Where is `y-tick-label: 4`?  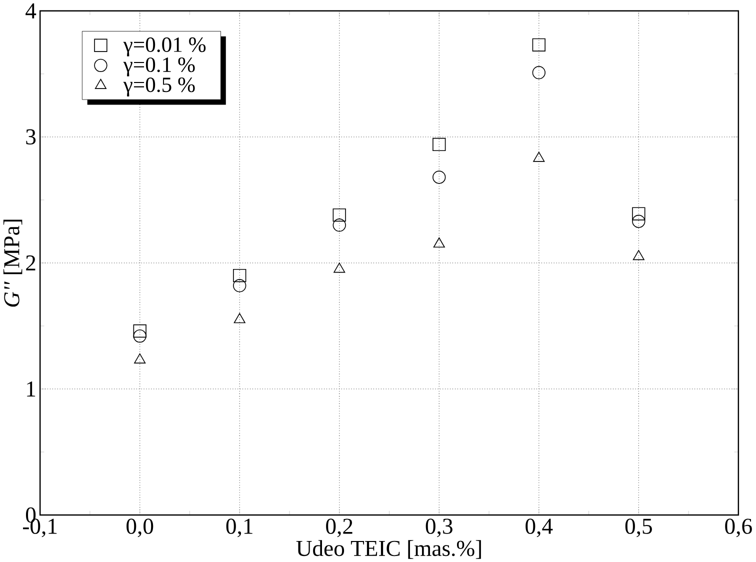
y-tick-label: 4 is located at coordinates (31, 10).